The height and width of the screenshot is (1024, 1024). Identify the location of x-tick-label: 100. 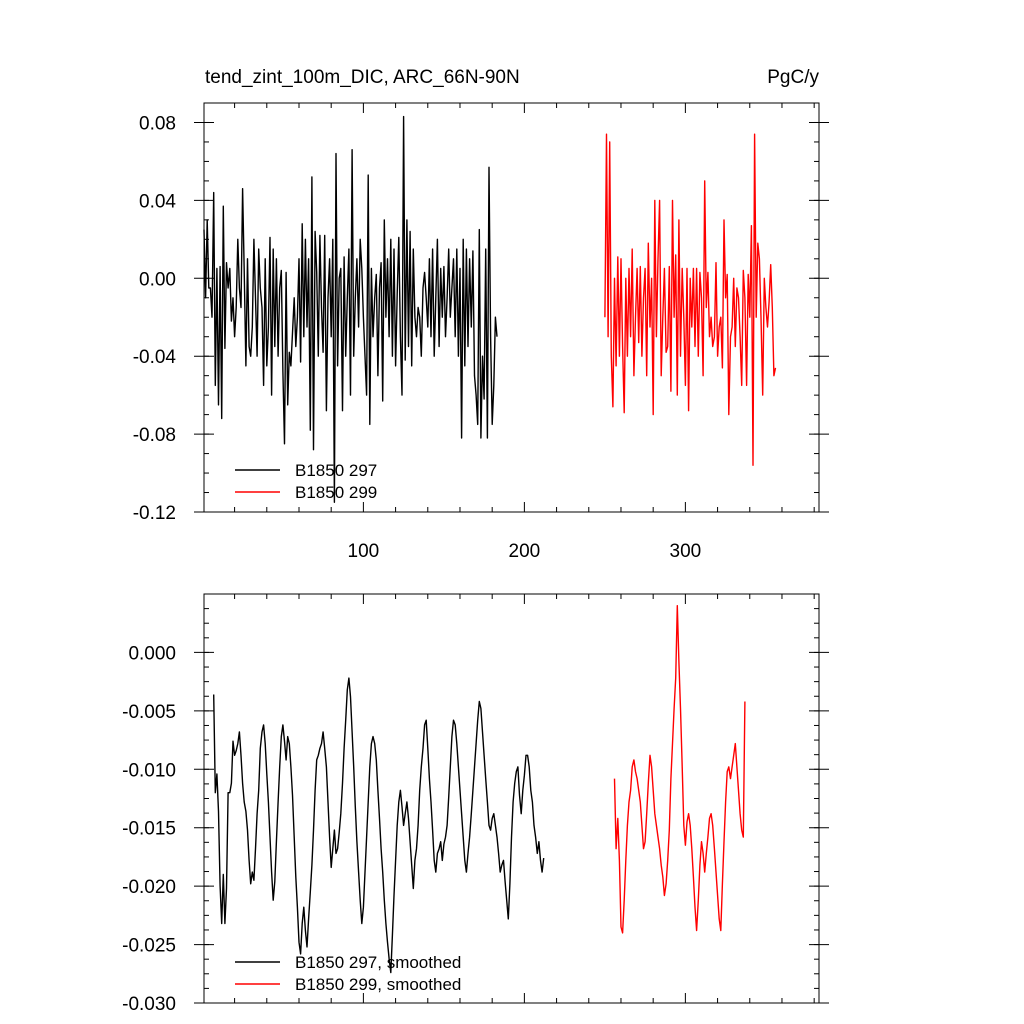
(364, 551).